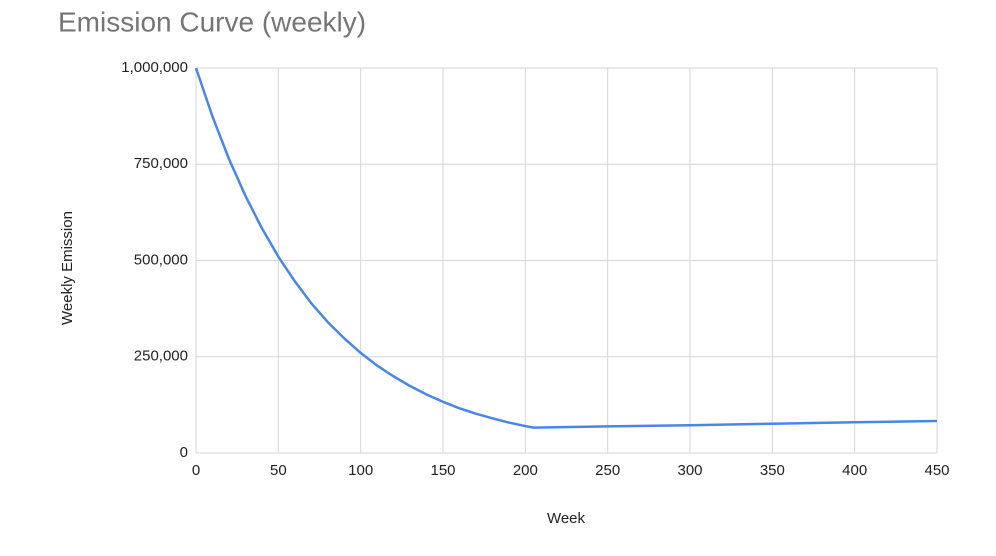 The height and width of the screenshot is (556, 996). What do you see at coordinates (936, 470) in the screenshot?
I see `x-tick-label: 450` at bounding box center [936, 470].